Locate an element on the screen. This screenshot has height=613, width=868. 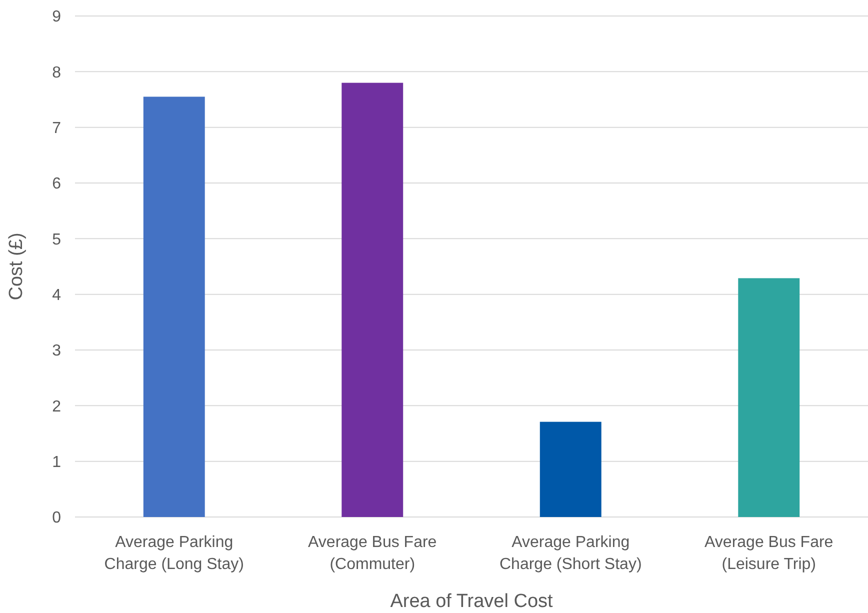
y-tick-label: 4 is located at coordinates (57, 295).